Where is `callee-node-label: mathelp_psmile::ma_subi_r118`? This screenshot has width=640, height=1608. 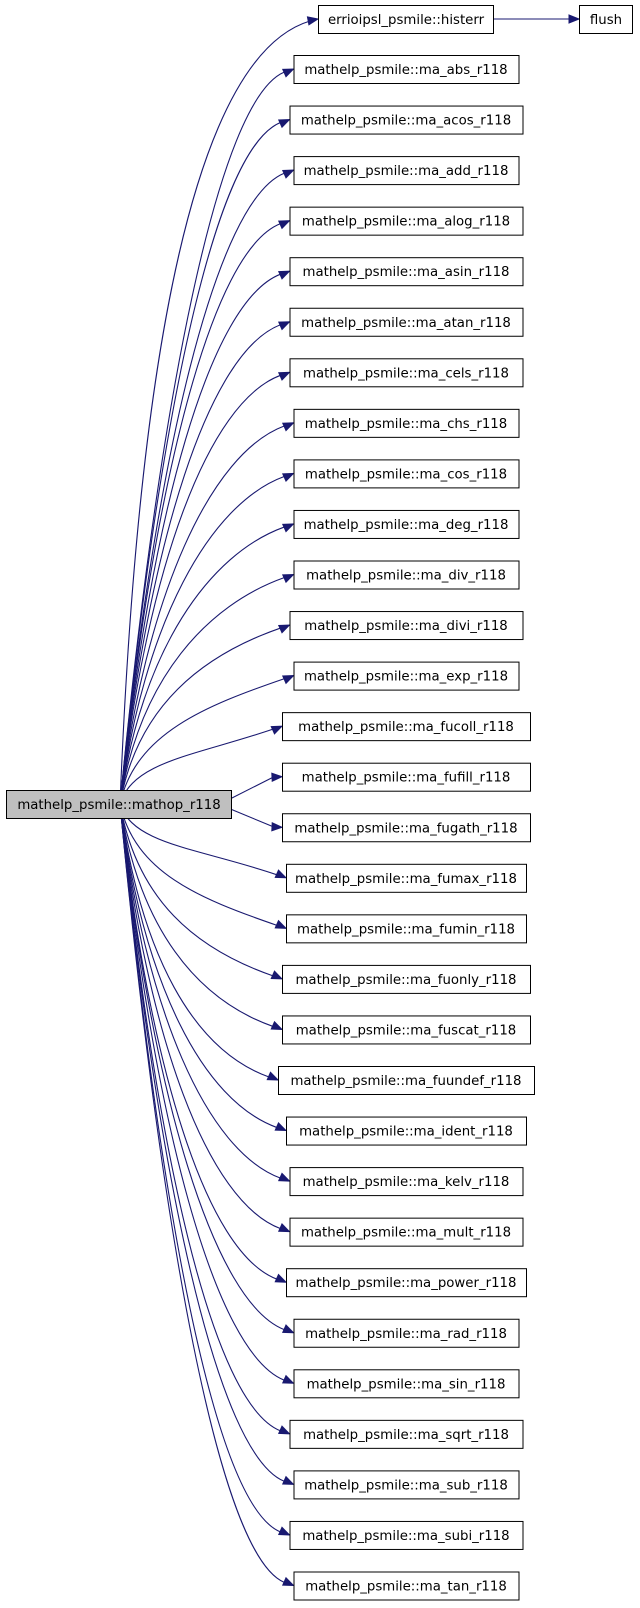
callee-node-label: mathelp_psmile::ma_subi_r118 is located at coordinates (405, 1536).